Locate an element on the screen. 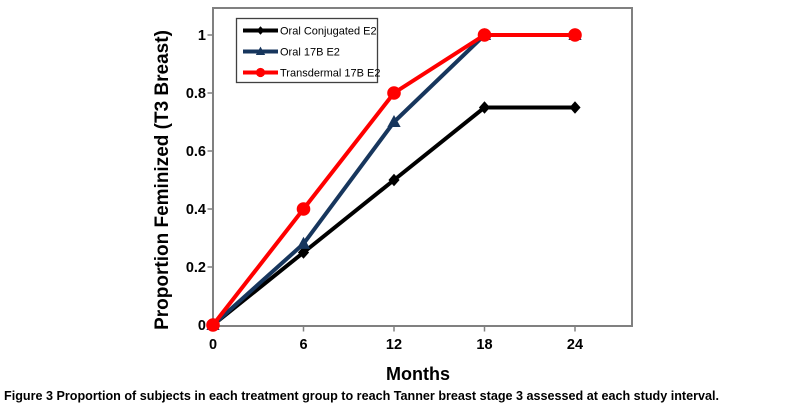 The width and height of the screenshot is (795, 414). y-tick-label: 0.4 is located at coordinates (196, 210).